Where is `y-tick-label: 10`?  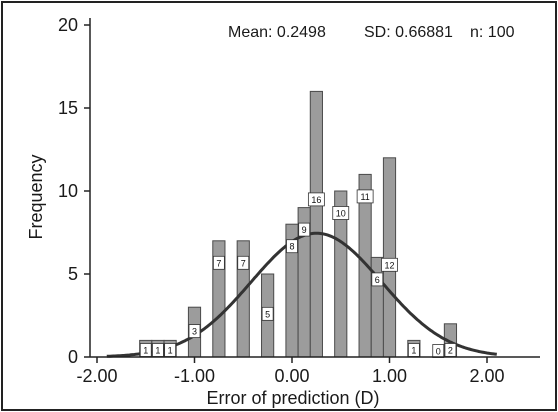
y-tick-label: 10 is located at coordinates (68, 191).